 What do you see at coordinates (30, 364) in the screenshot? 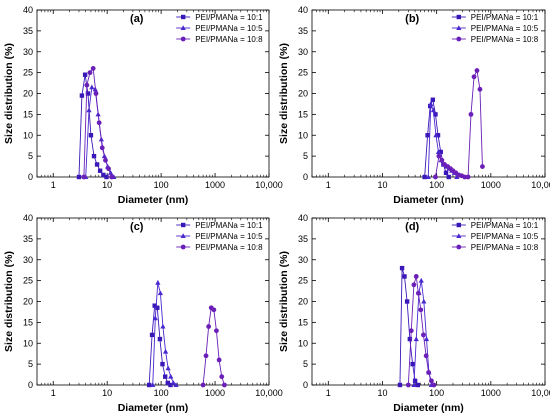
I see `y-tick-label: 5` at bounding box center [30, 364].